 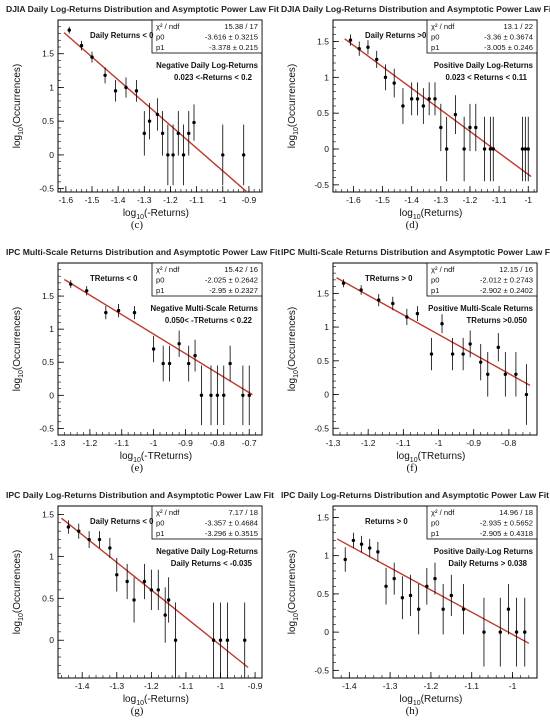 I want to click on stats-value: -2.902 ± 0.2402, so click(x=506, y=290).